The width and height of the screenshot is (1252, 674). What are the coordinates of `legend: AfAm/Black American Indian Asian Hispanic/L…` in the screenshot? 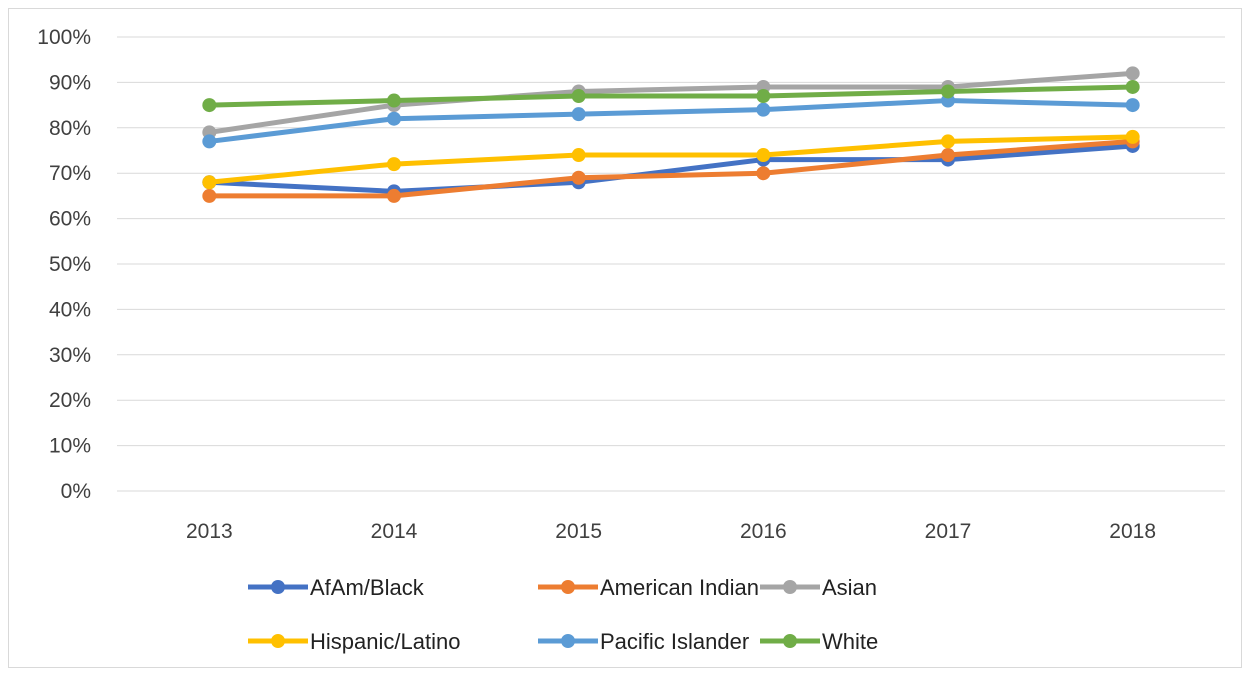 It's located at (563, 614).